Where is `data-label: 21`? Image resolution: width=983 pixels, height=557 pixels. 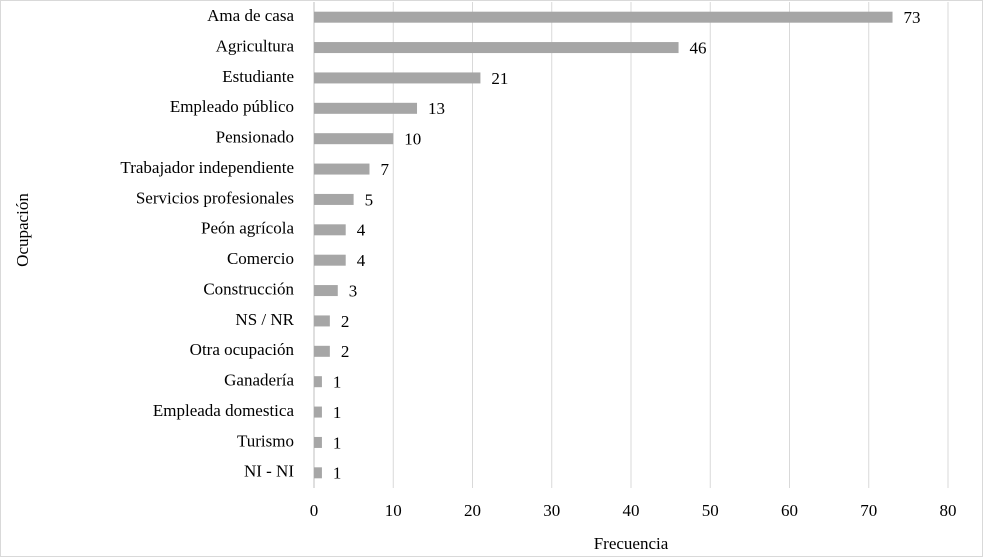 data-label: 21 is located at coordinates (499, 78).